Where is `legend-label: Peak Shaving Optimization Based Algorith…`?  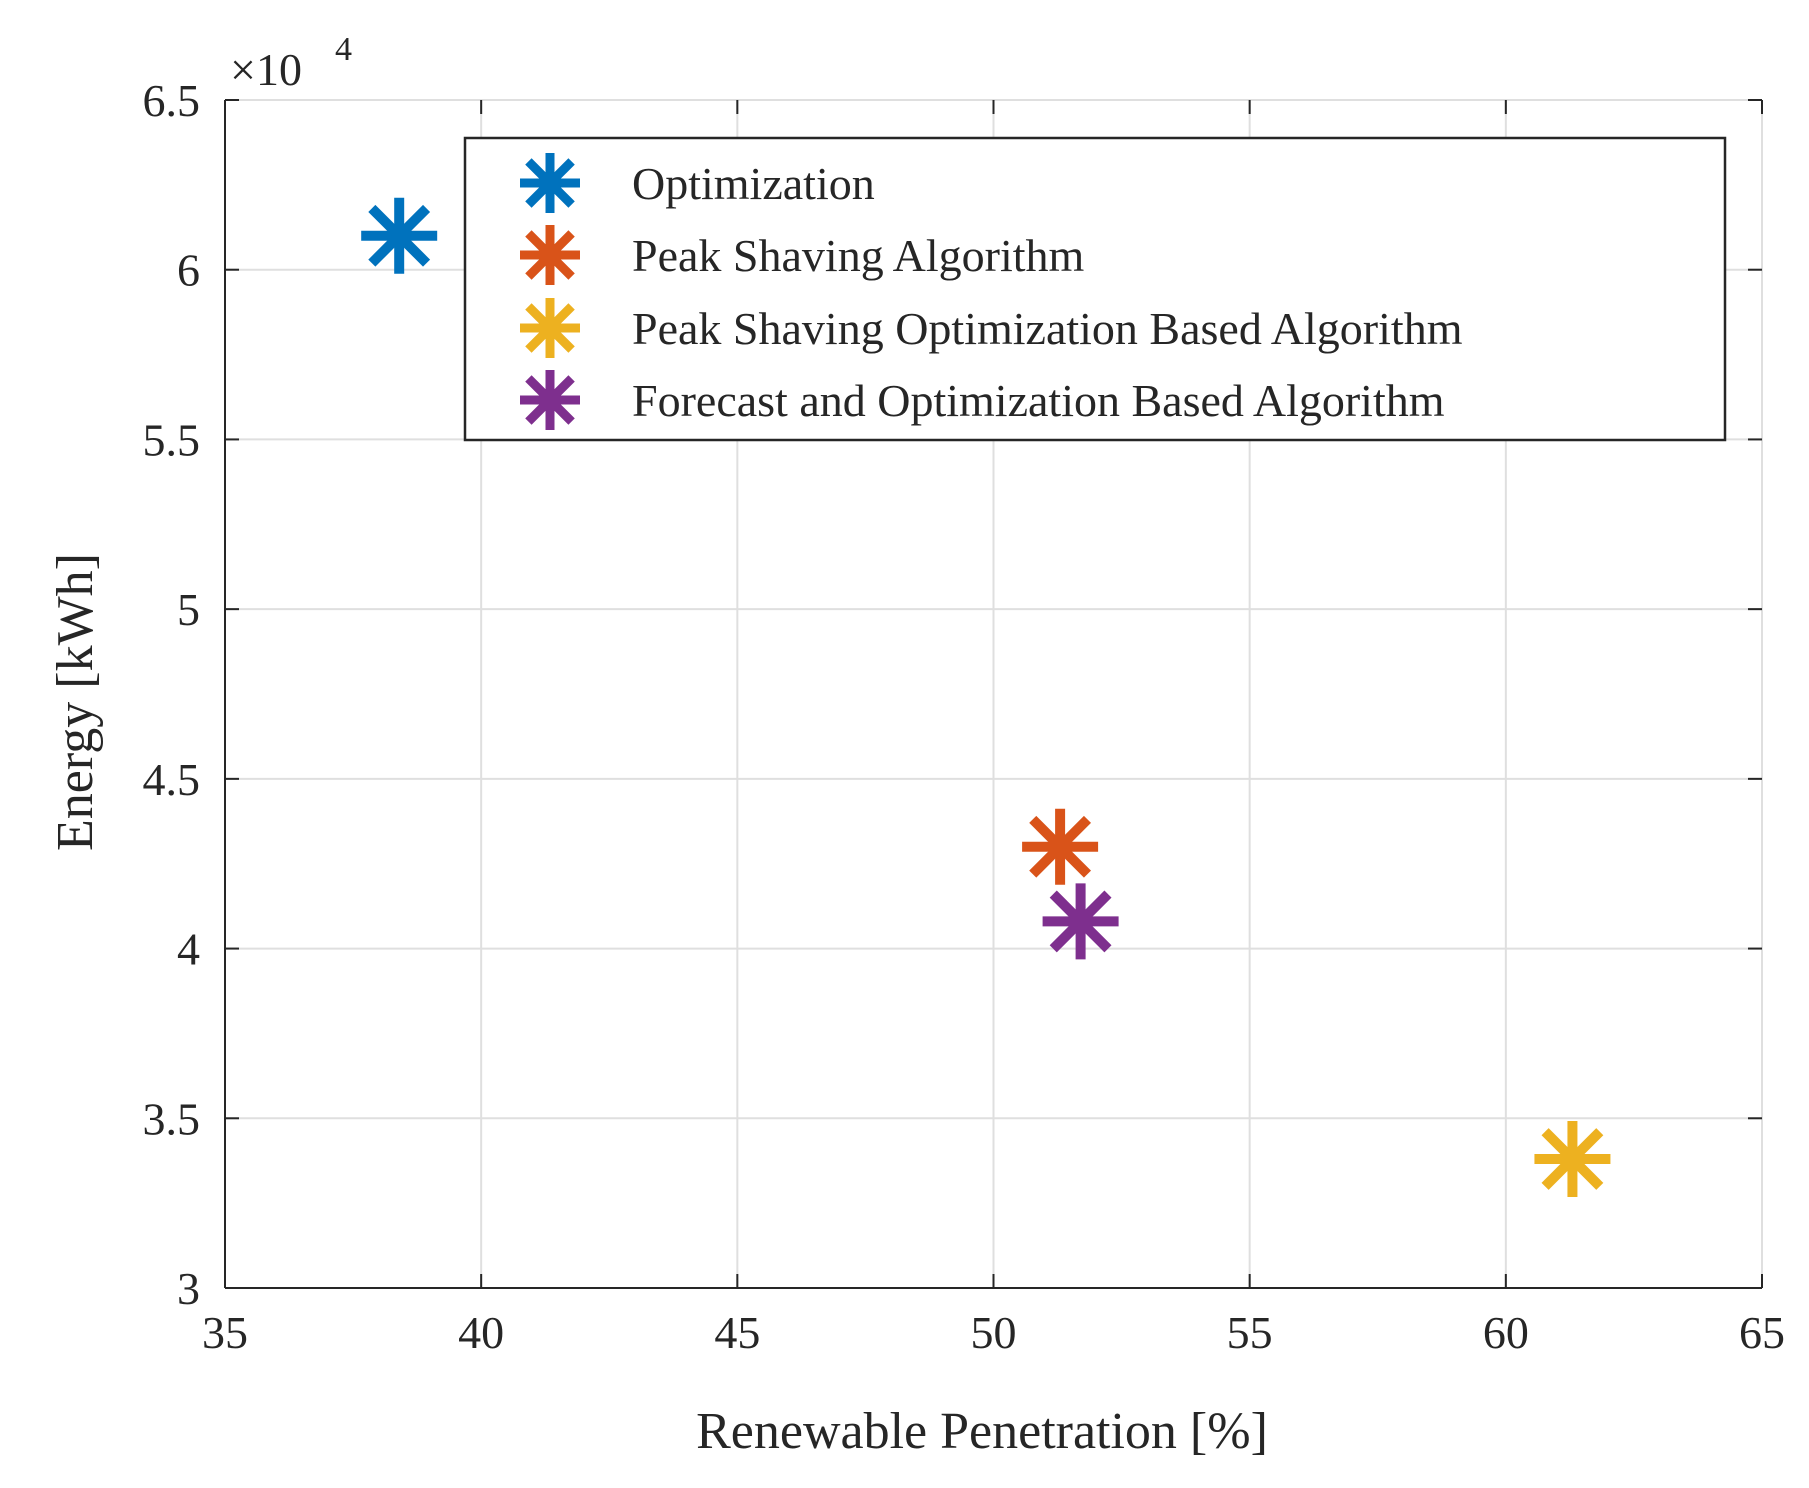 legend-label: Peak Shaving Optimization Based Algorith… is located at coordinates (1047, 328).